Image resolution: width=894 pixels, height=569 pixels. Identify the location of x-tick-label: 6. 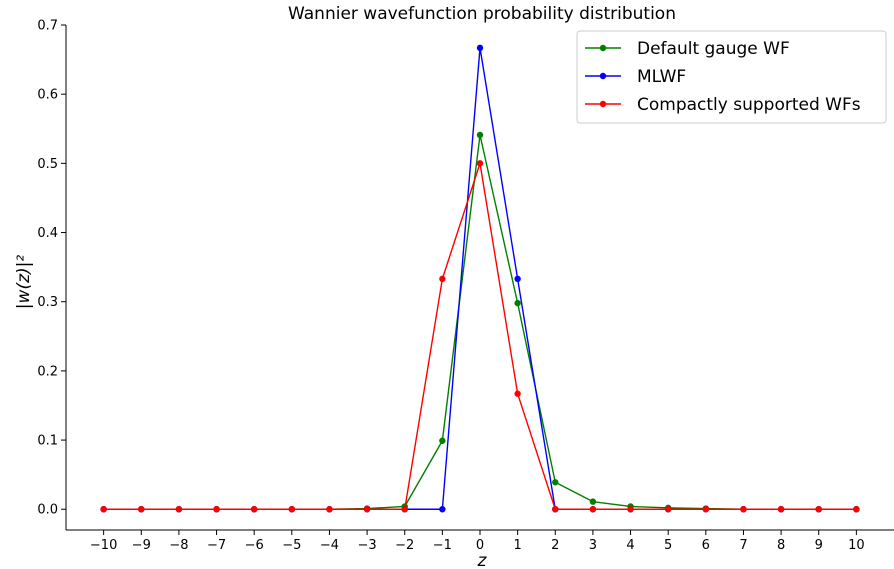
(706, 545).